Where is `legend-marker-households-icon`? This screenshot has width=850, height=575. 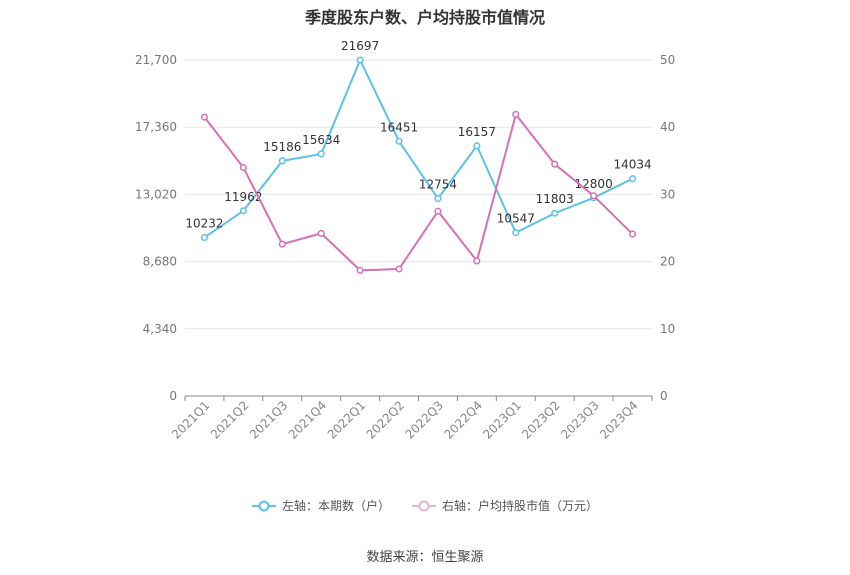
legend-marker-households-icon is located at coordinates (263, 505).